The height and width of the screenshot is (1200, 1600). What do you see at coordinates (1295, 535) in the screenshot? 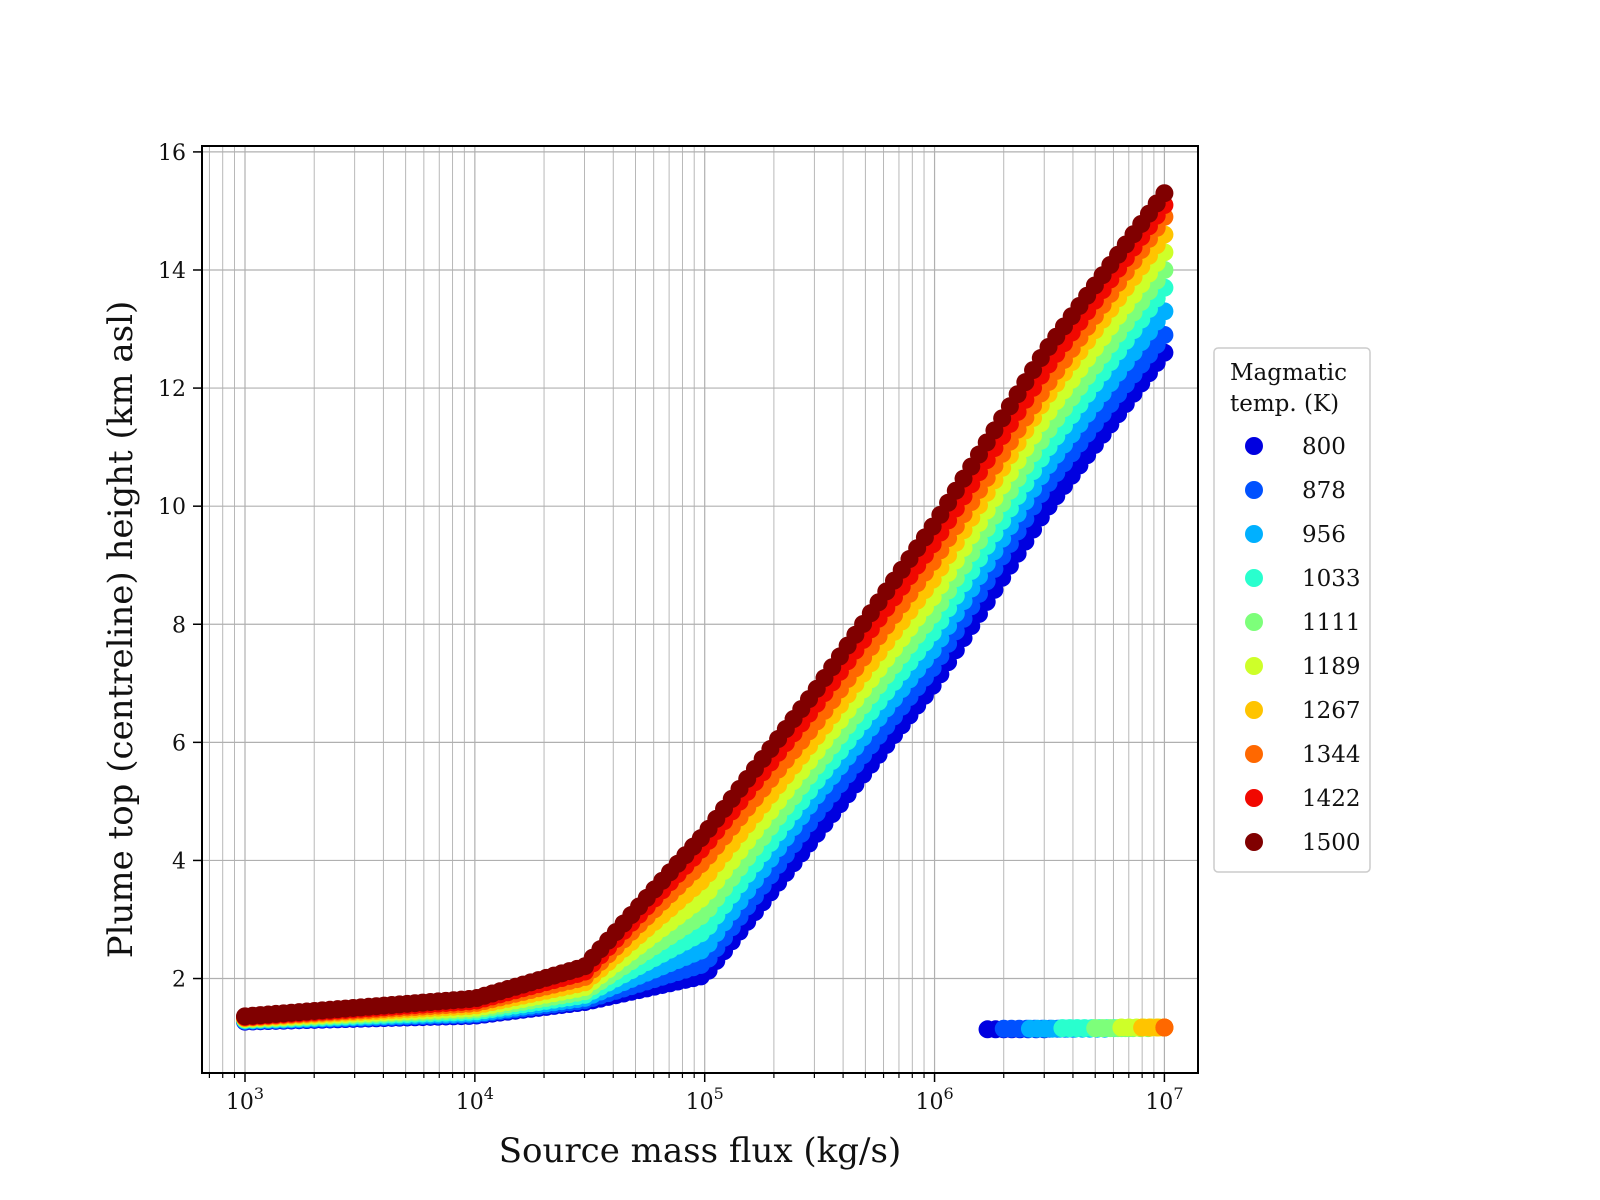
I see `legend-entry: 956` at bounding box center [1295, 535].